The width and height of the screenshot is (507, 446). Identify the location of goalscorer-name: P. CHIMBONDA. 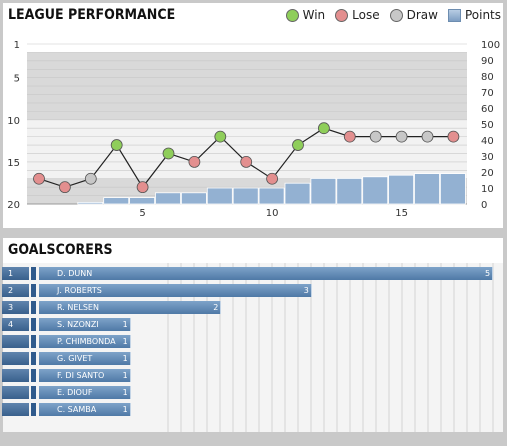
(86, 341).